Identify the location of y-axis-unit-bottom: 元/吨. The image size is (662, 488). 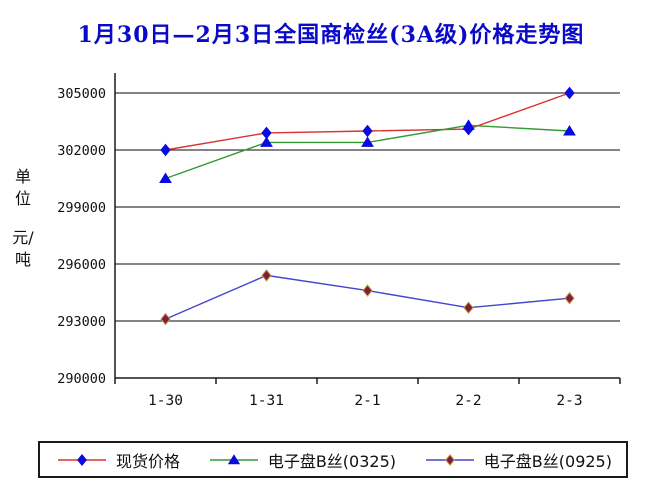
(23, 248).